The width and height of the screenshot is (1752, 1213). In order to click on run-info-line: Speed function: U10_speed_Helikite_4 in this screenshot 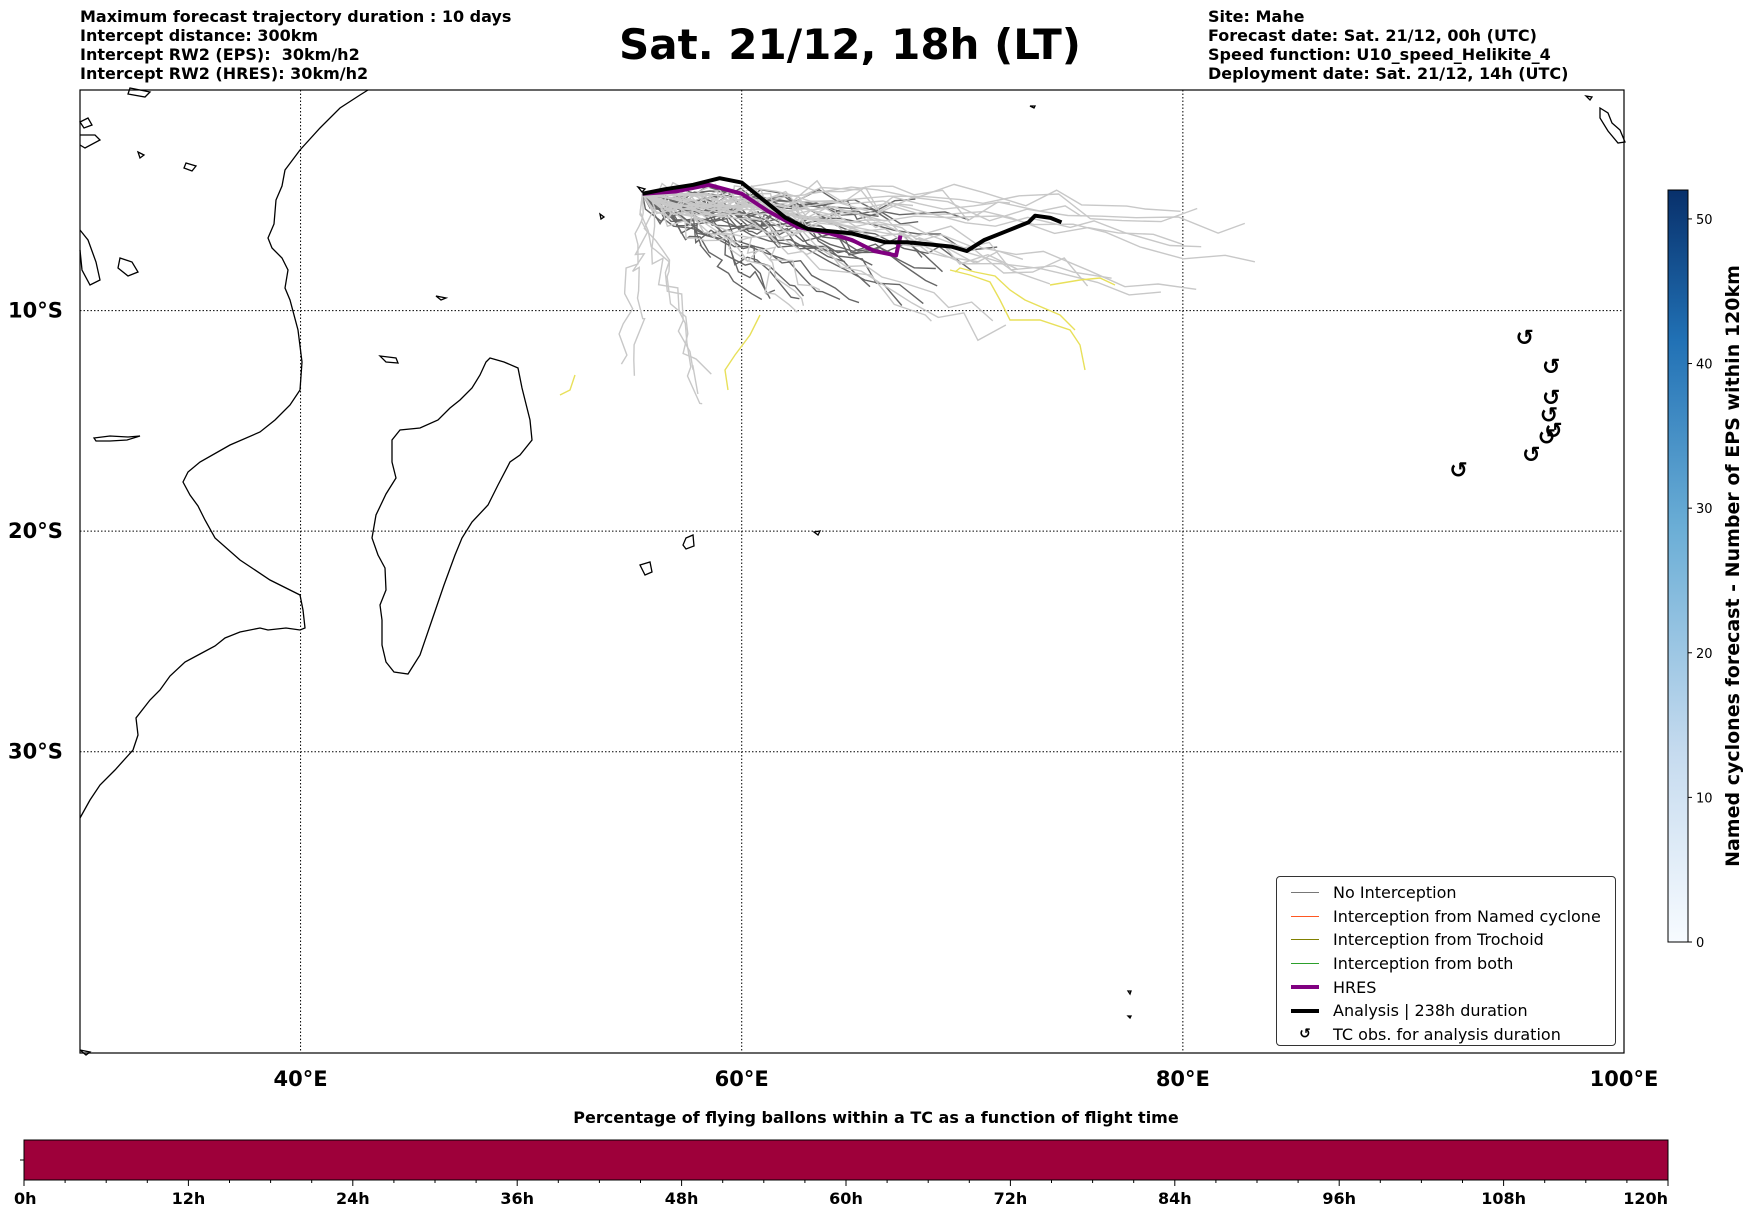, I will do `click(1379, 54)`.